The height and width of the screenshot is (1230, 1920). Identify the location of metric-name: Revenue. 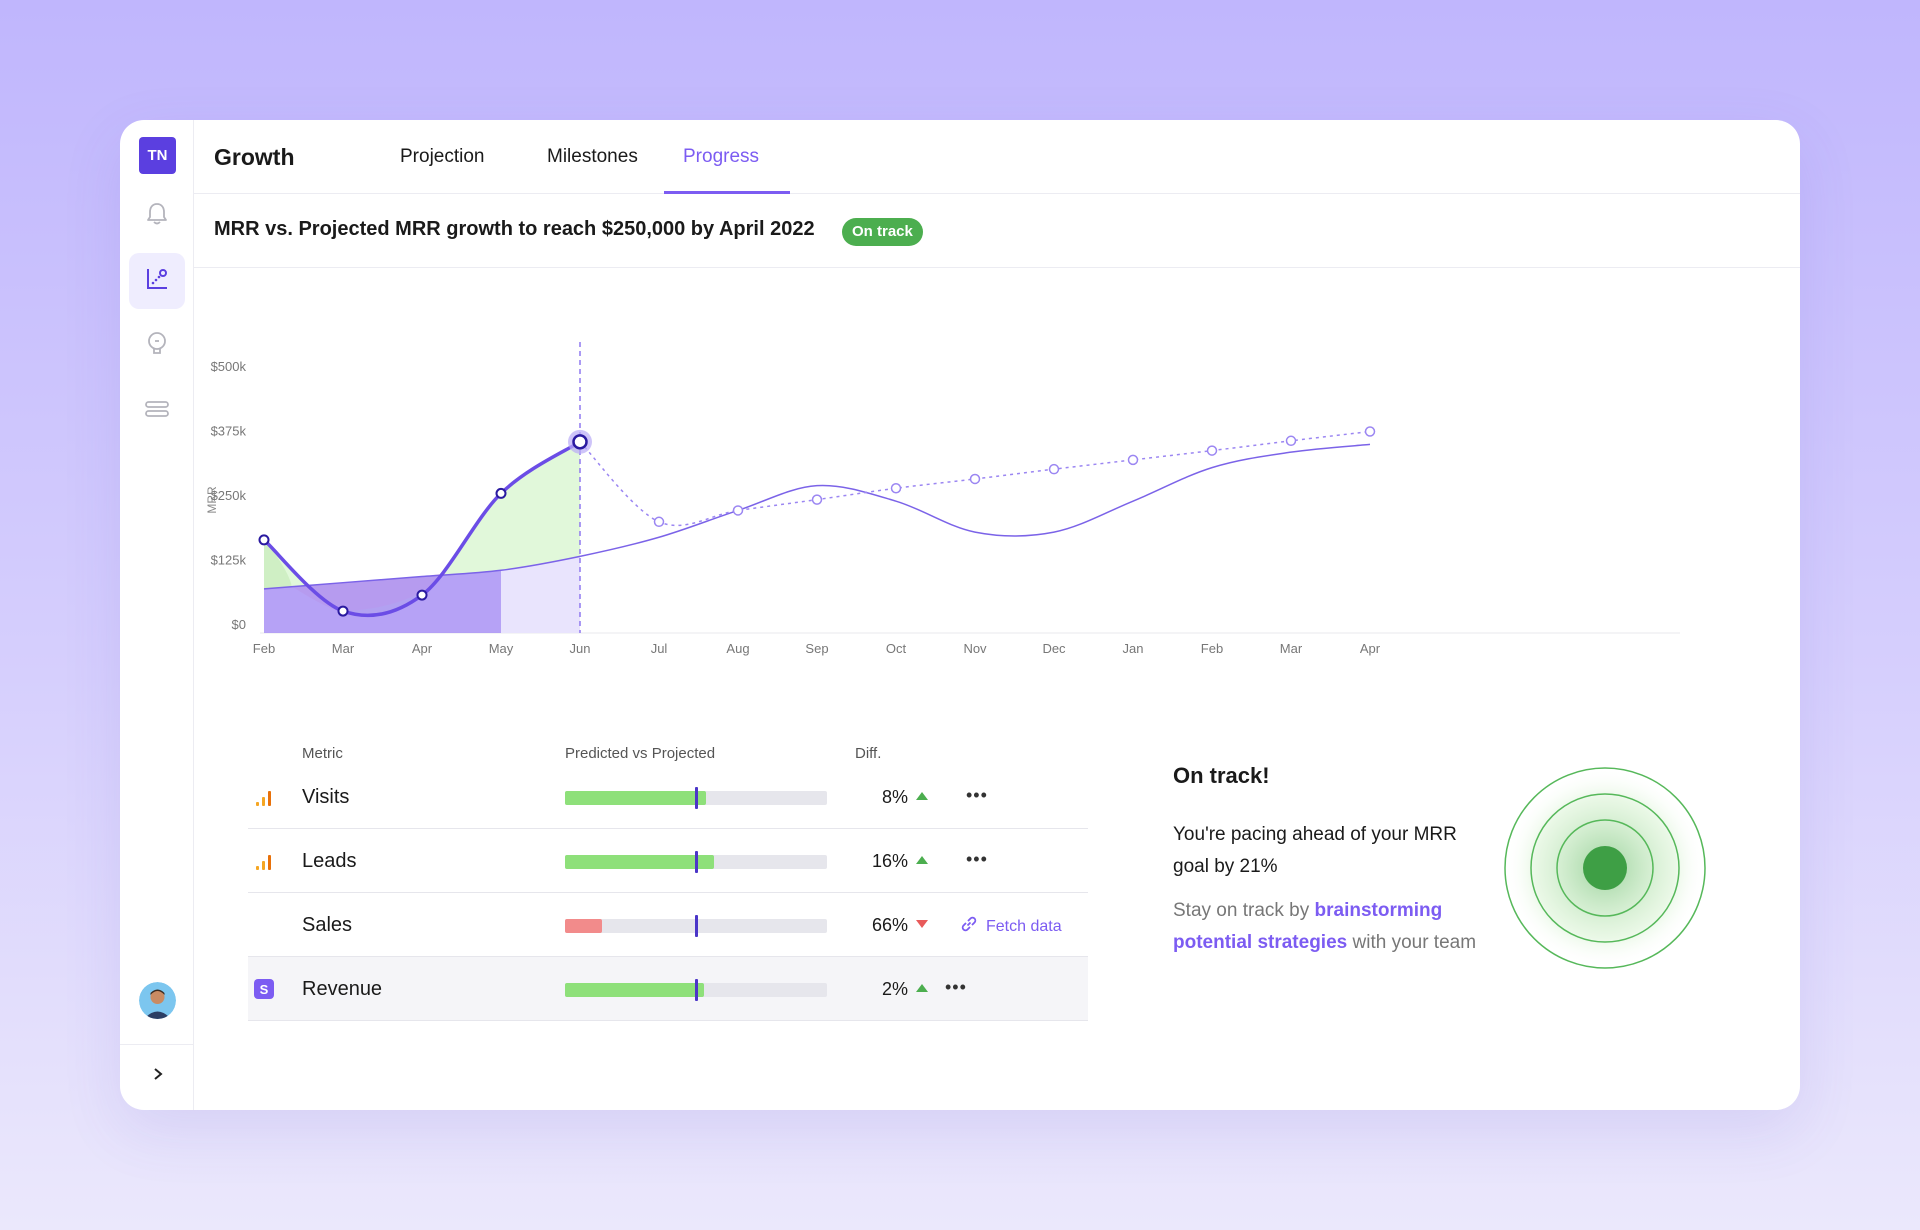
(342, 989).